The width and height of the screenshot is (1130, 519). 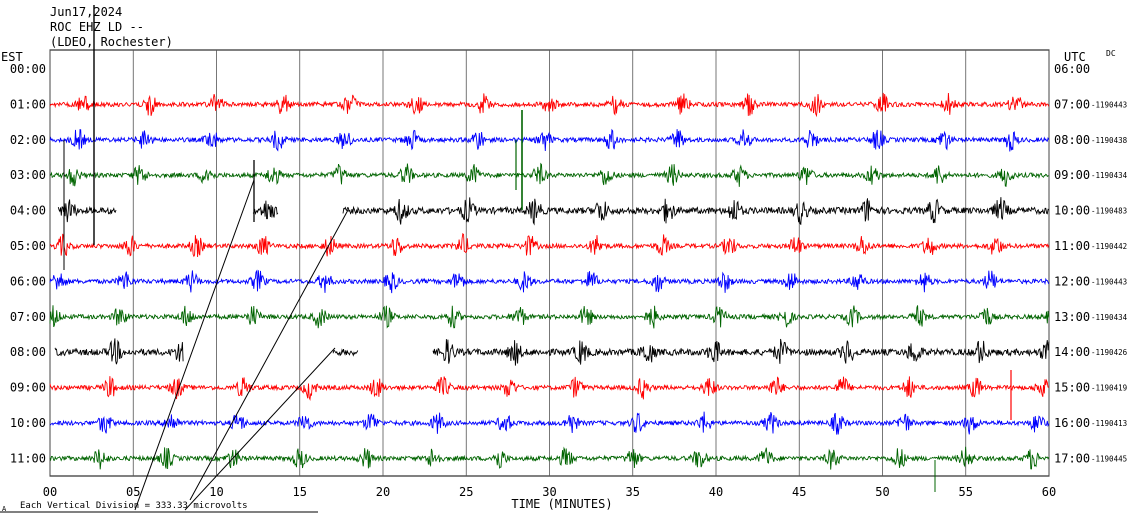 What do you see at coordinates (4, 509) in the screenshot?
I see `footer-mark: A` at bounding box center [4, 509].